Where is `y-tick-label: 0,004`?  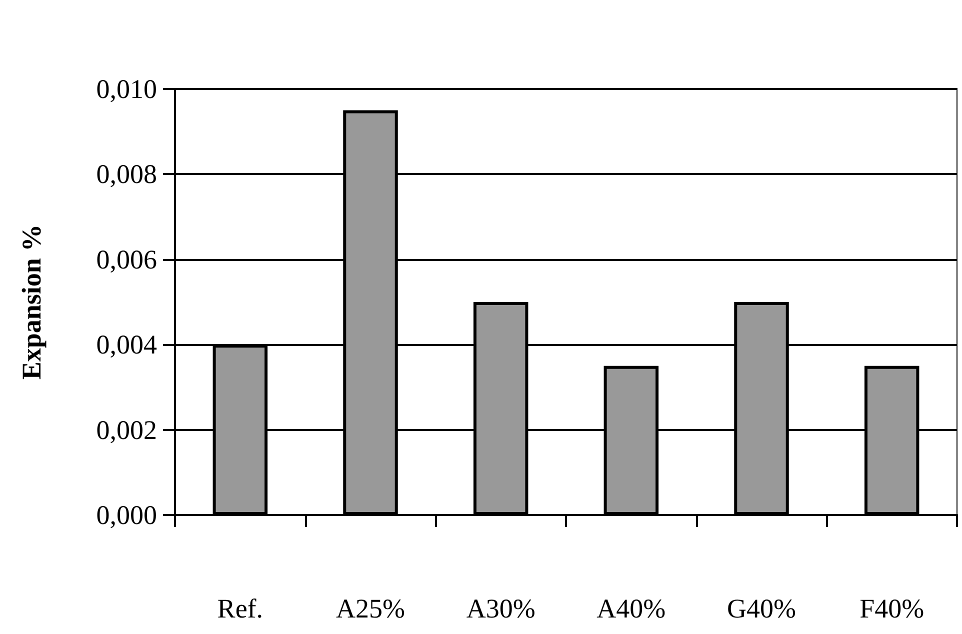
y-tick-label: 0,004 is located at coordinates (127, 345).